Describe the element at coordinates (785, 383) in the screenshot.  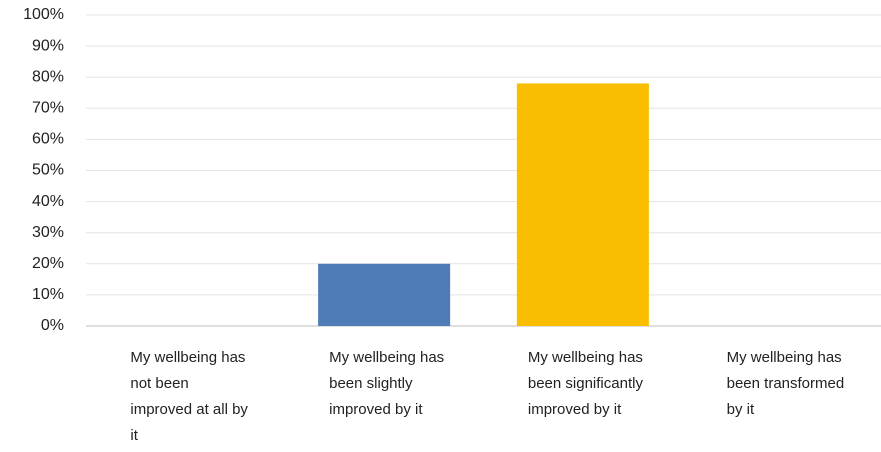
I see `x-tick-label: My wellbeing has been transformed by it` at that location.